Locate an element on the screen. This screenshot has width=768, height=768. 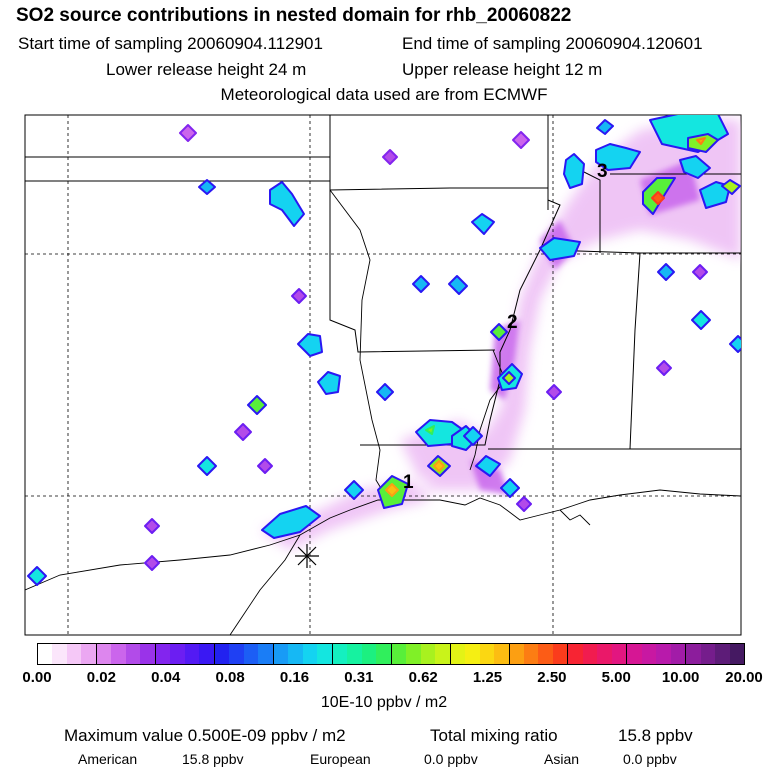
colorbar-tick-label: 0.31 is located at coordinates (359, 677).